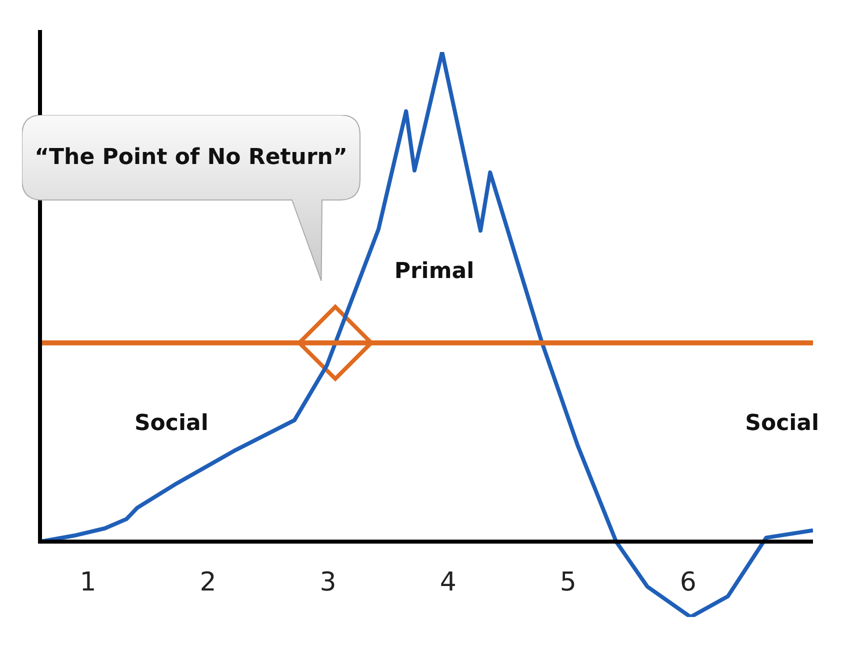 This screenshot has width=853, height=657. What do you see at coordinates (568, 582) in the screenshot?
I see `x-tick-label: 5` at bounding box center [568, 582].